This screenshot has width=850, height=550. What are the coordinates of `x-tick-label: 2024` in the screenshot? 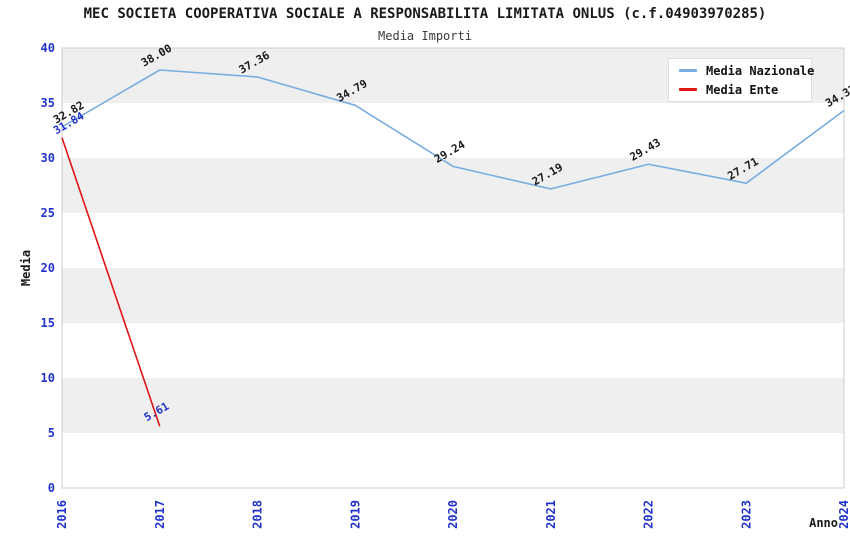 It's located at (843, 514).